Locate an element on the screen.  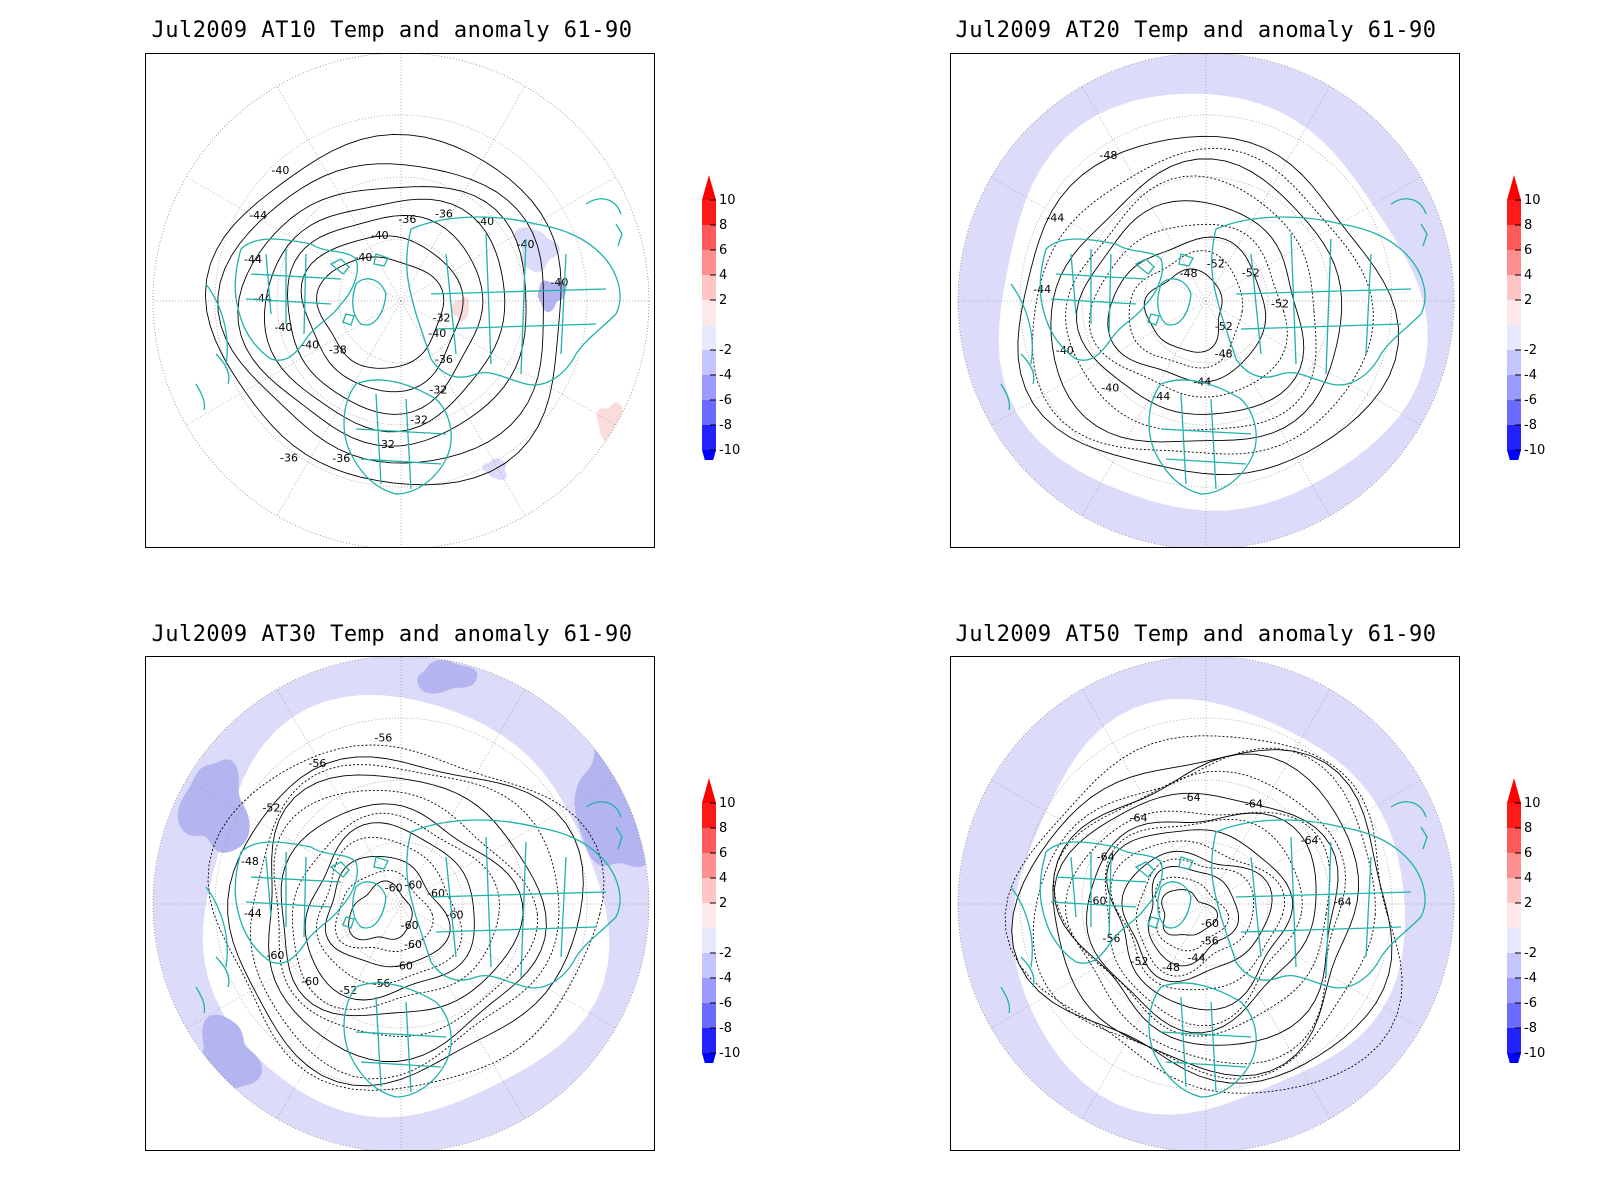
map-frame: -52 -48 -44 -44 -40 -40 -44 -44 -48 -48 -52 -52 -52 is located at coordinates (1205, 300).